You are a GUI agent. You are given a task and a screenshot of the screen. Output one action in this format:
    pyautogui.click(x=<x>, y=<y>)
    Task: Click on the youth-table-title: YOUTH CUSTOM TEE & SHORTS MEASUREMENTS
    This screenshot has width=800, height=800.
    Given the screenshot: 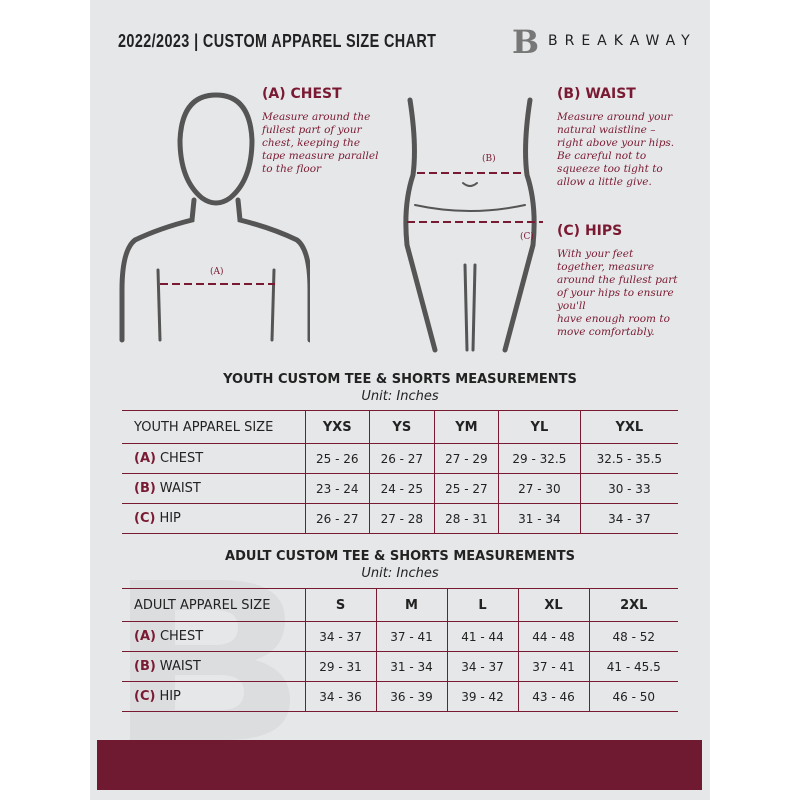 What is the action you would take?
    pyautogui.click(x=400, y=379)
    